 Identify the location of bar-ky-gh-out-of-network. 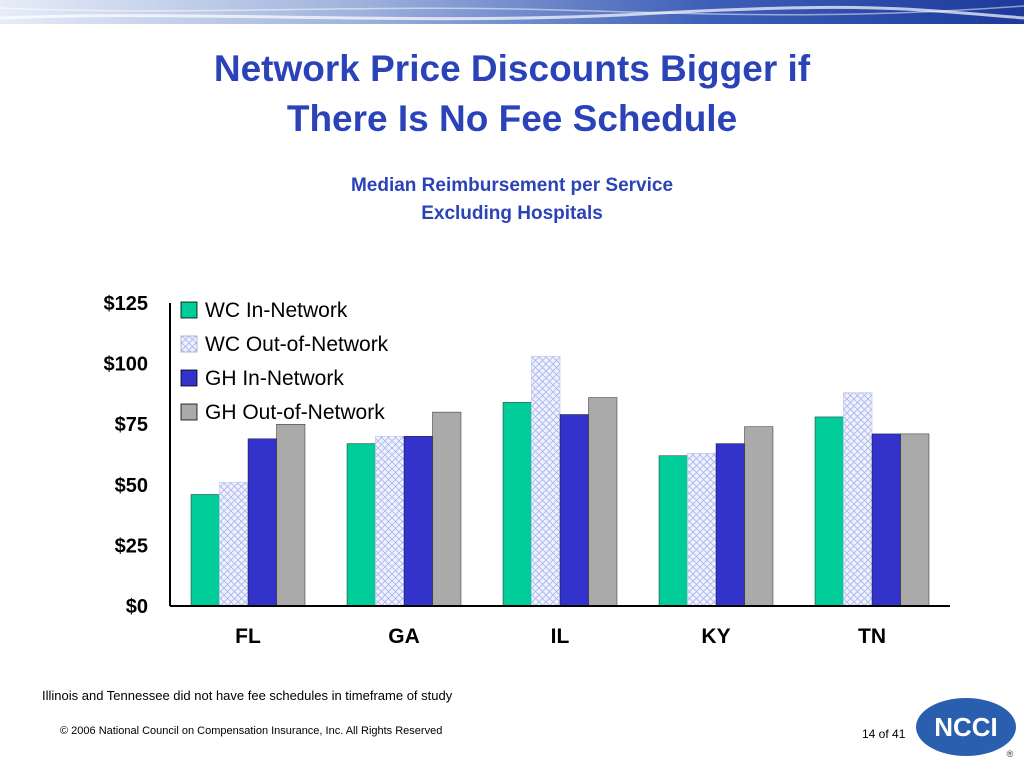
(759, 516).